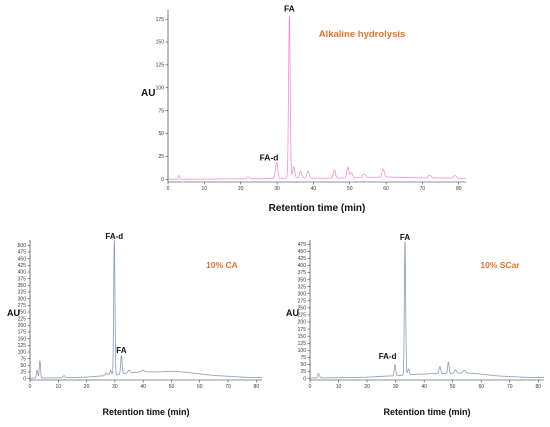 The image size is (550, 427). What do you see at coordinates (362, 34) in the screenshot?
I see `condition-label: Alkaline hydrolysis` at bounding box center [362, 34].